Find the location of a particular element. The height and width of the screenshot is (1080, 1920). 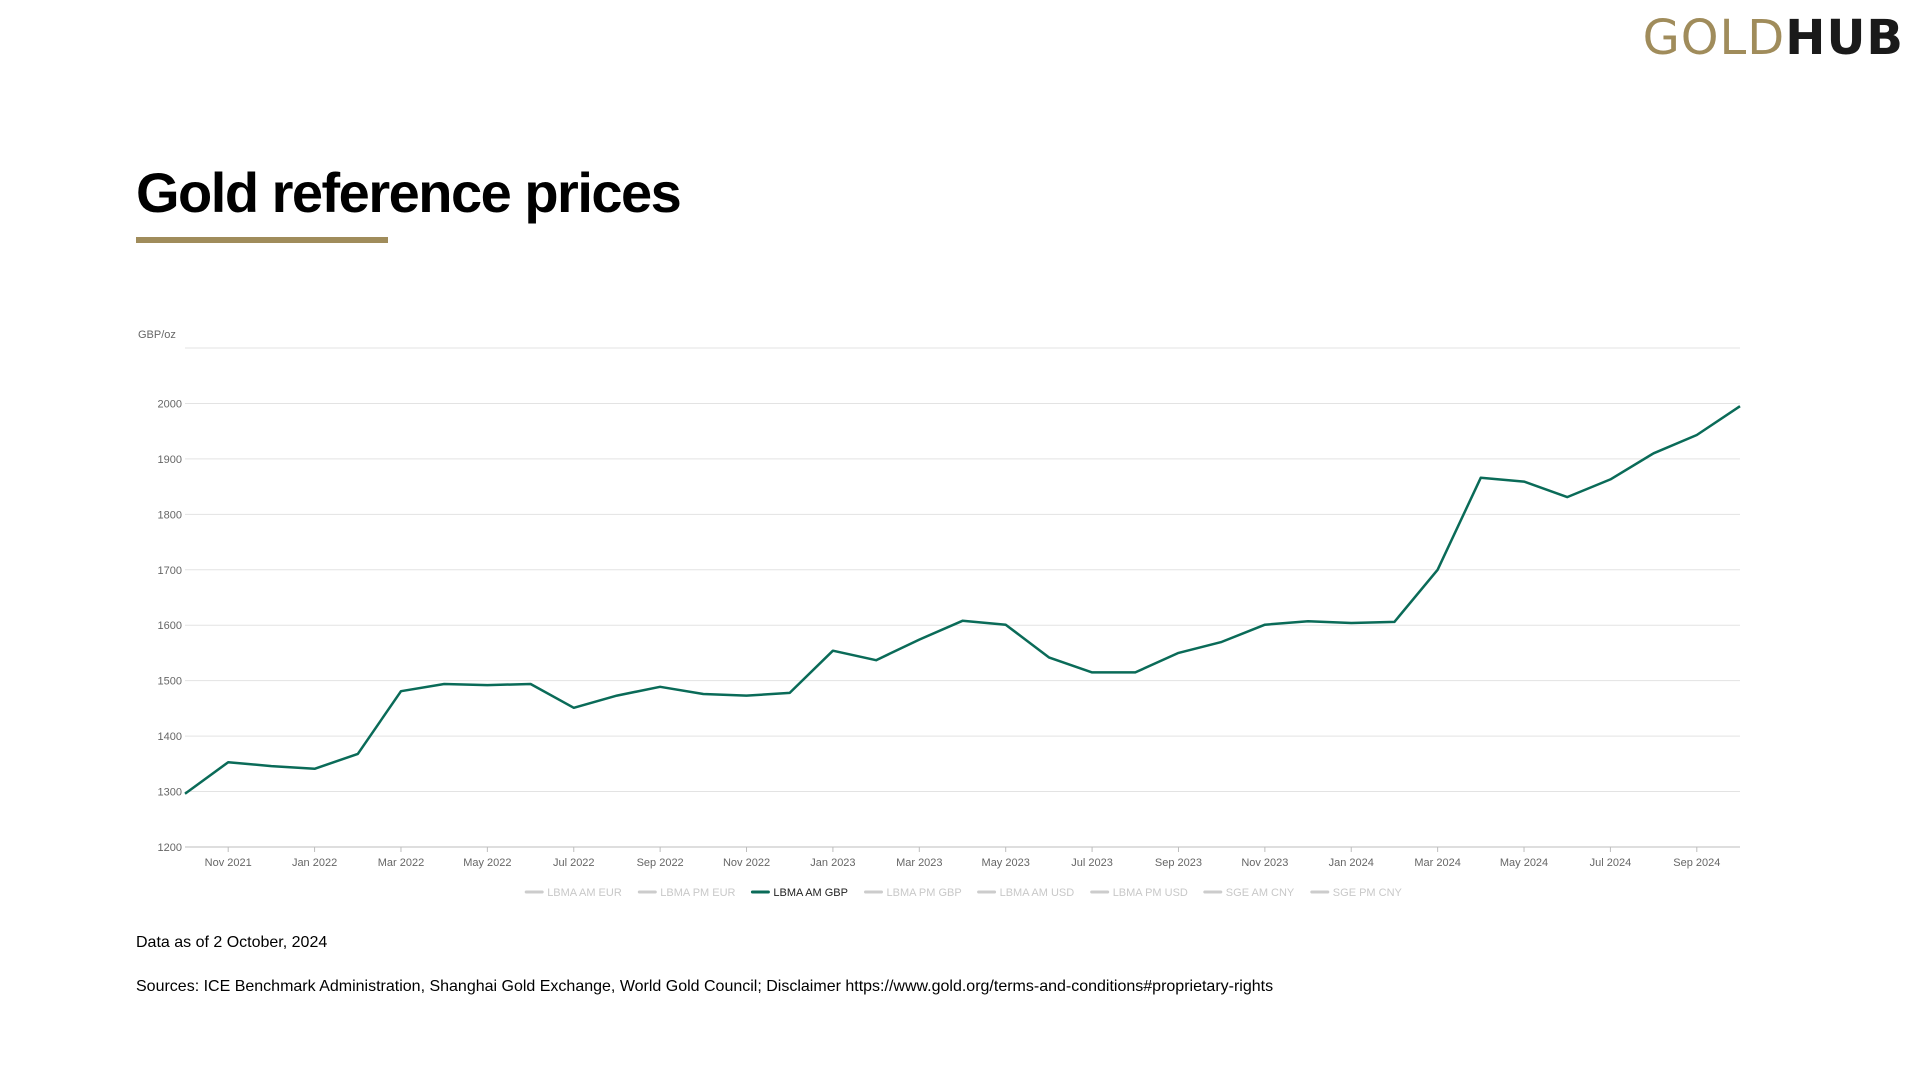

x-tick-label: Nov 2022 is located at coordinates (746, 863).